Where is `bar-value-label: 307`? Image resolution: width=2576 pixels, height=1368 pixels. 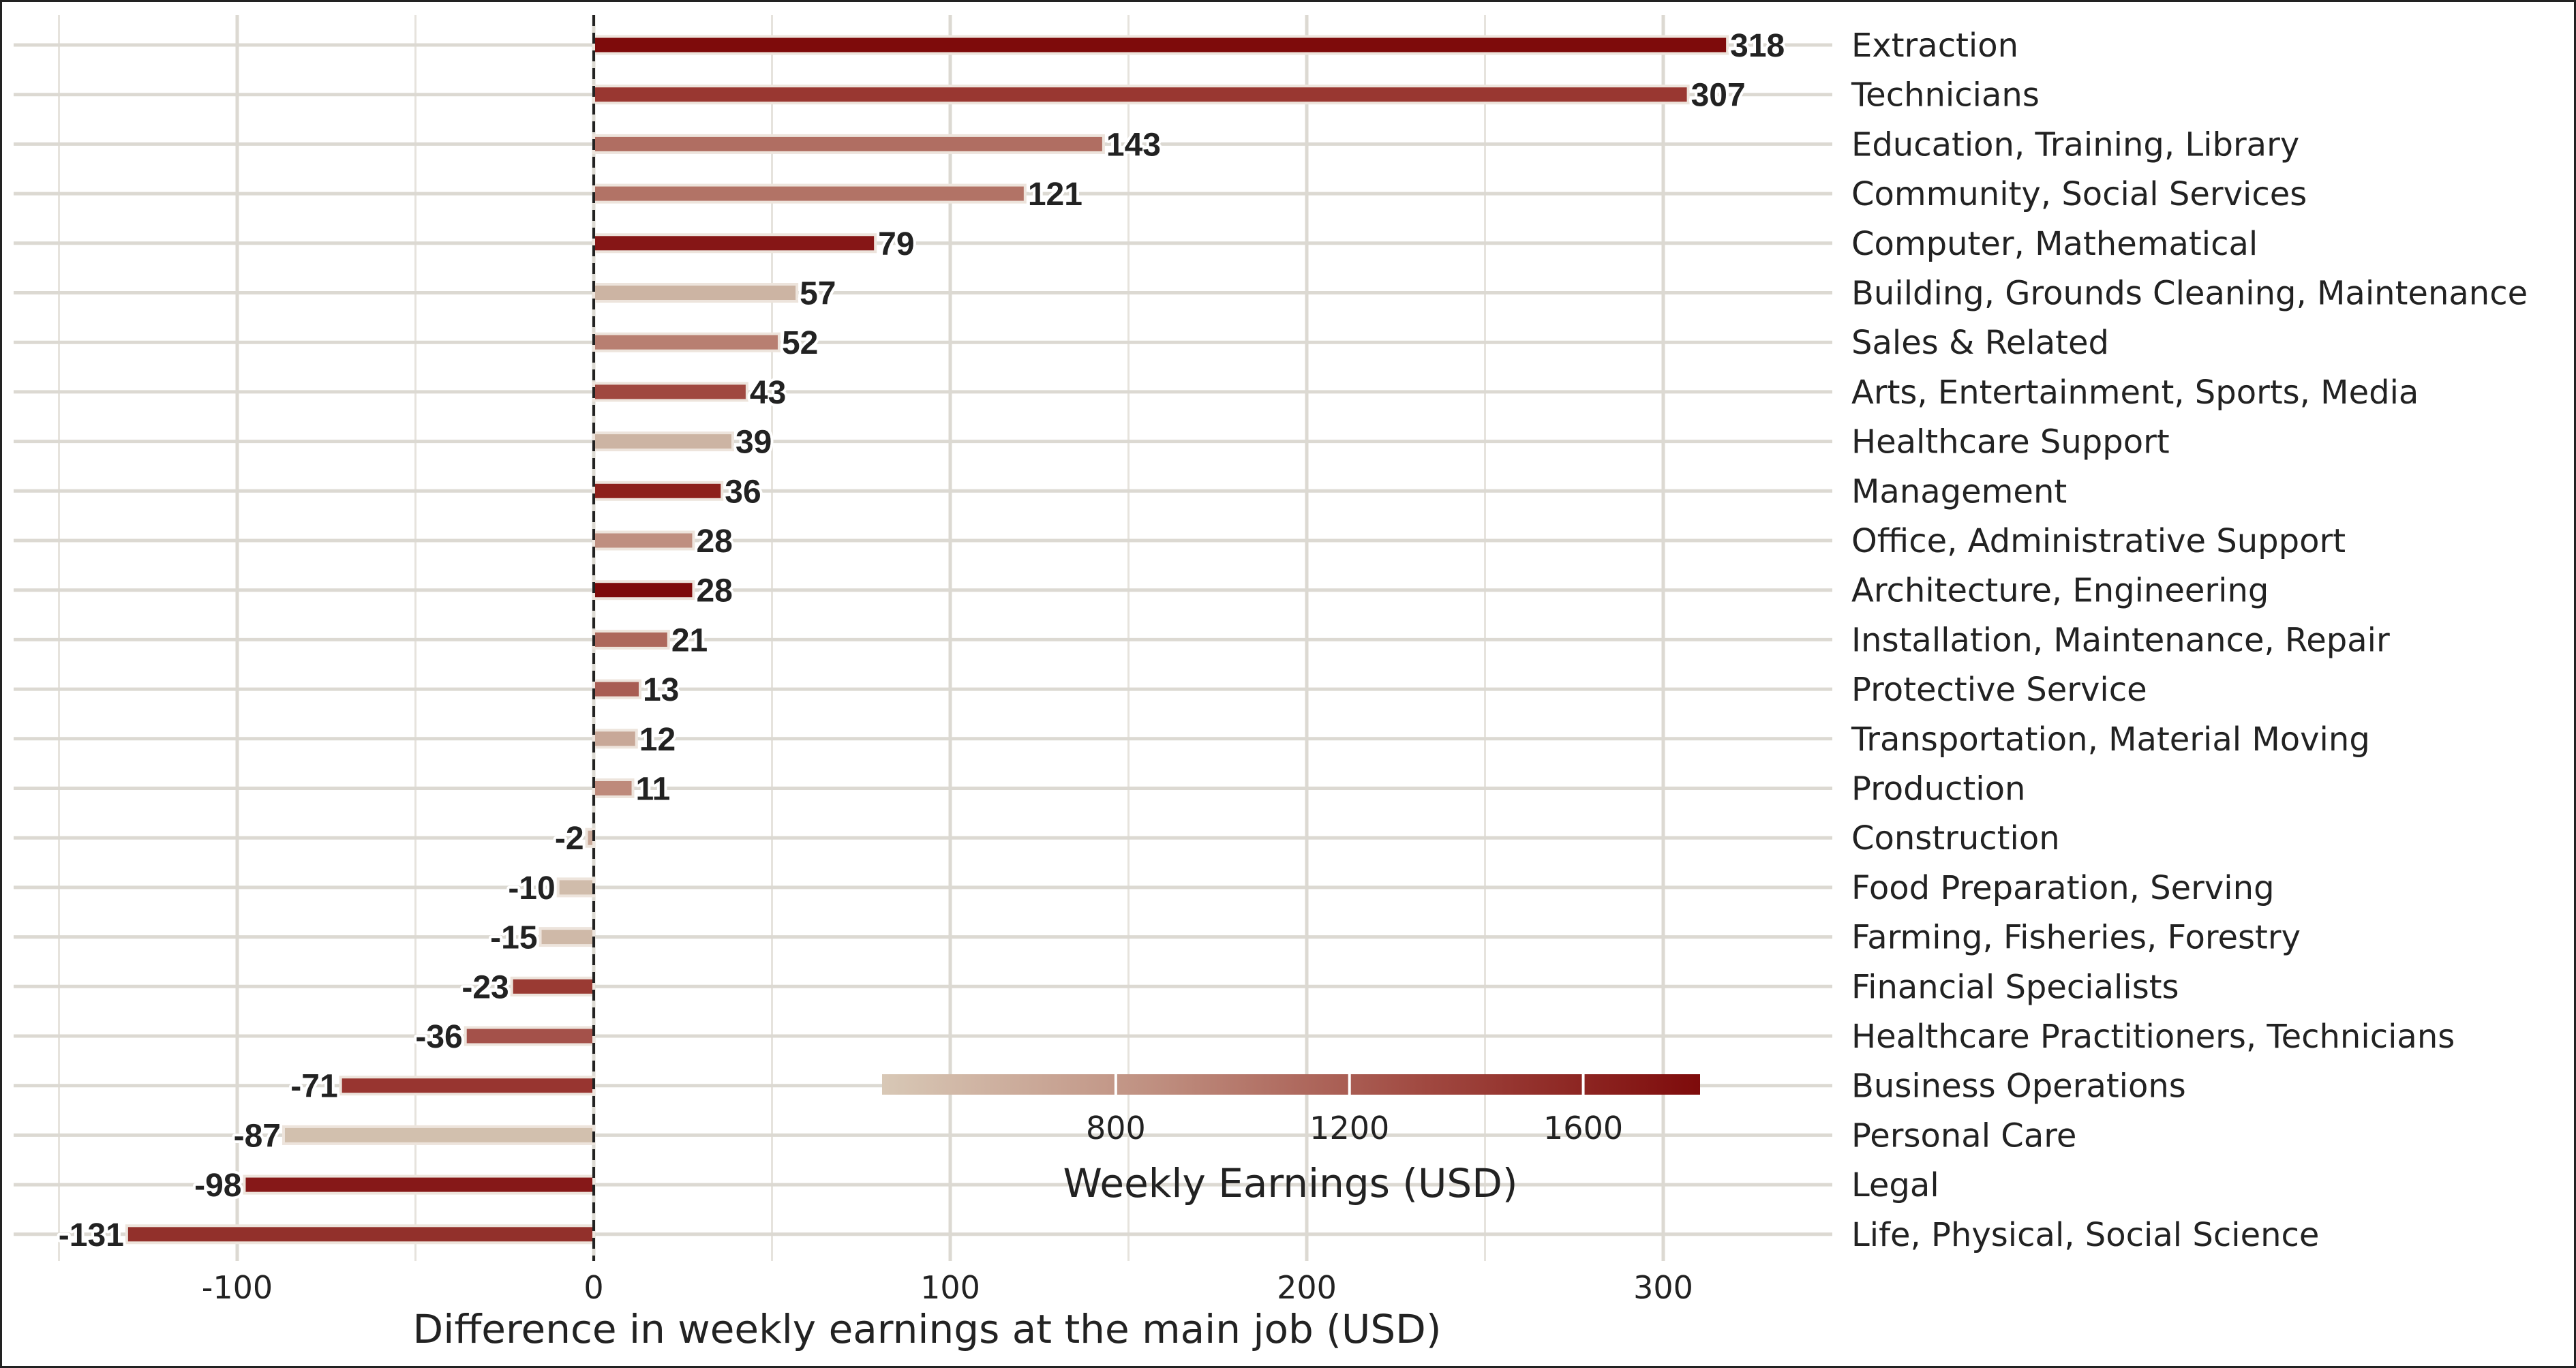
bar-value-label: 307 is located at coordinates (1718, 96).